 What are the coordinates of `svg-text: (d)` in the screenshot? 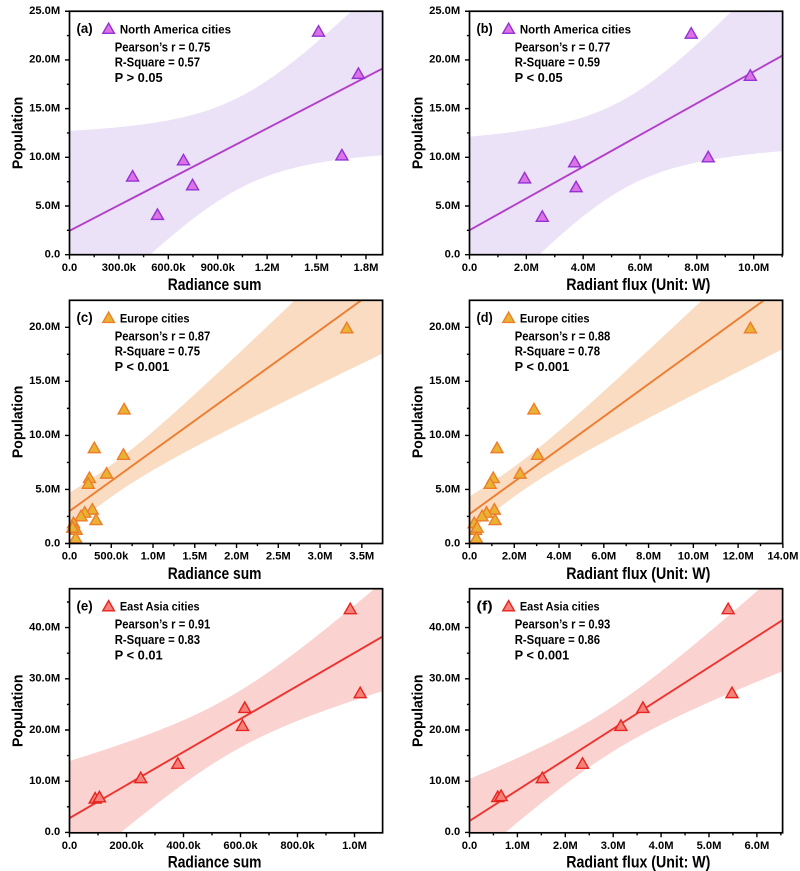 It's located at (485, 317).